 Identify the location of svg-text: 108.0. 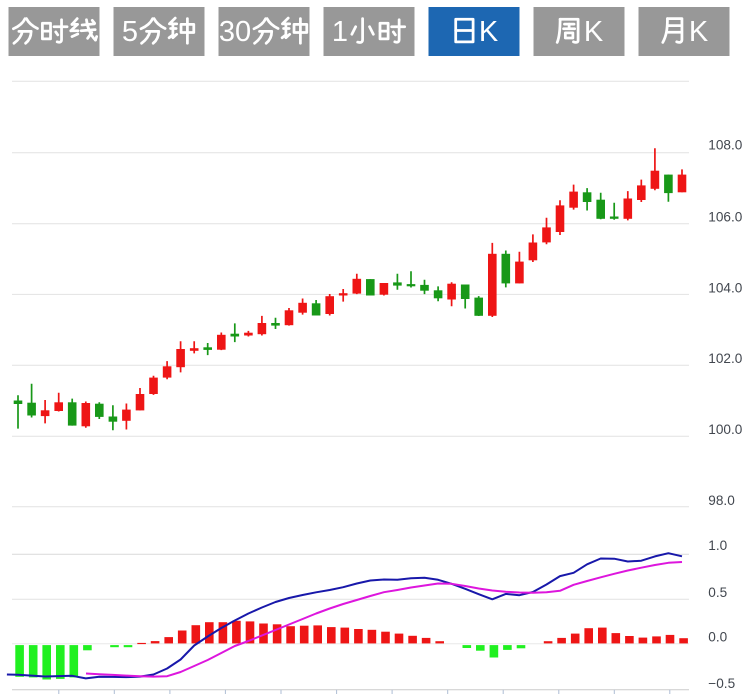
(725, 145).